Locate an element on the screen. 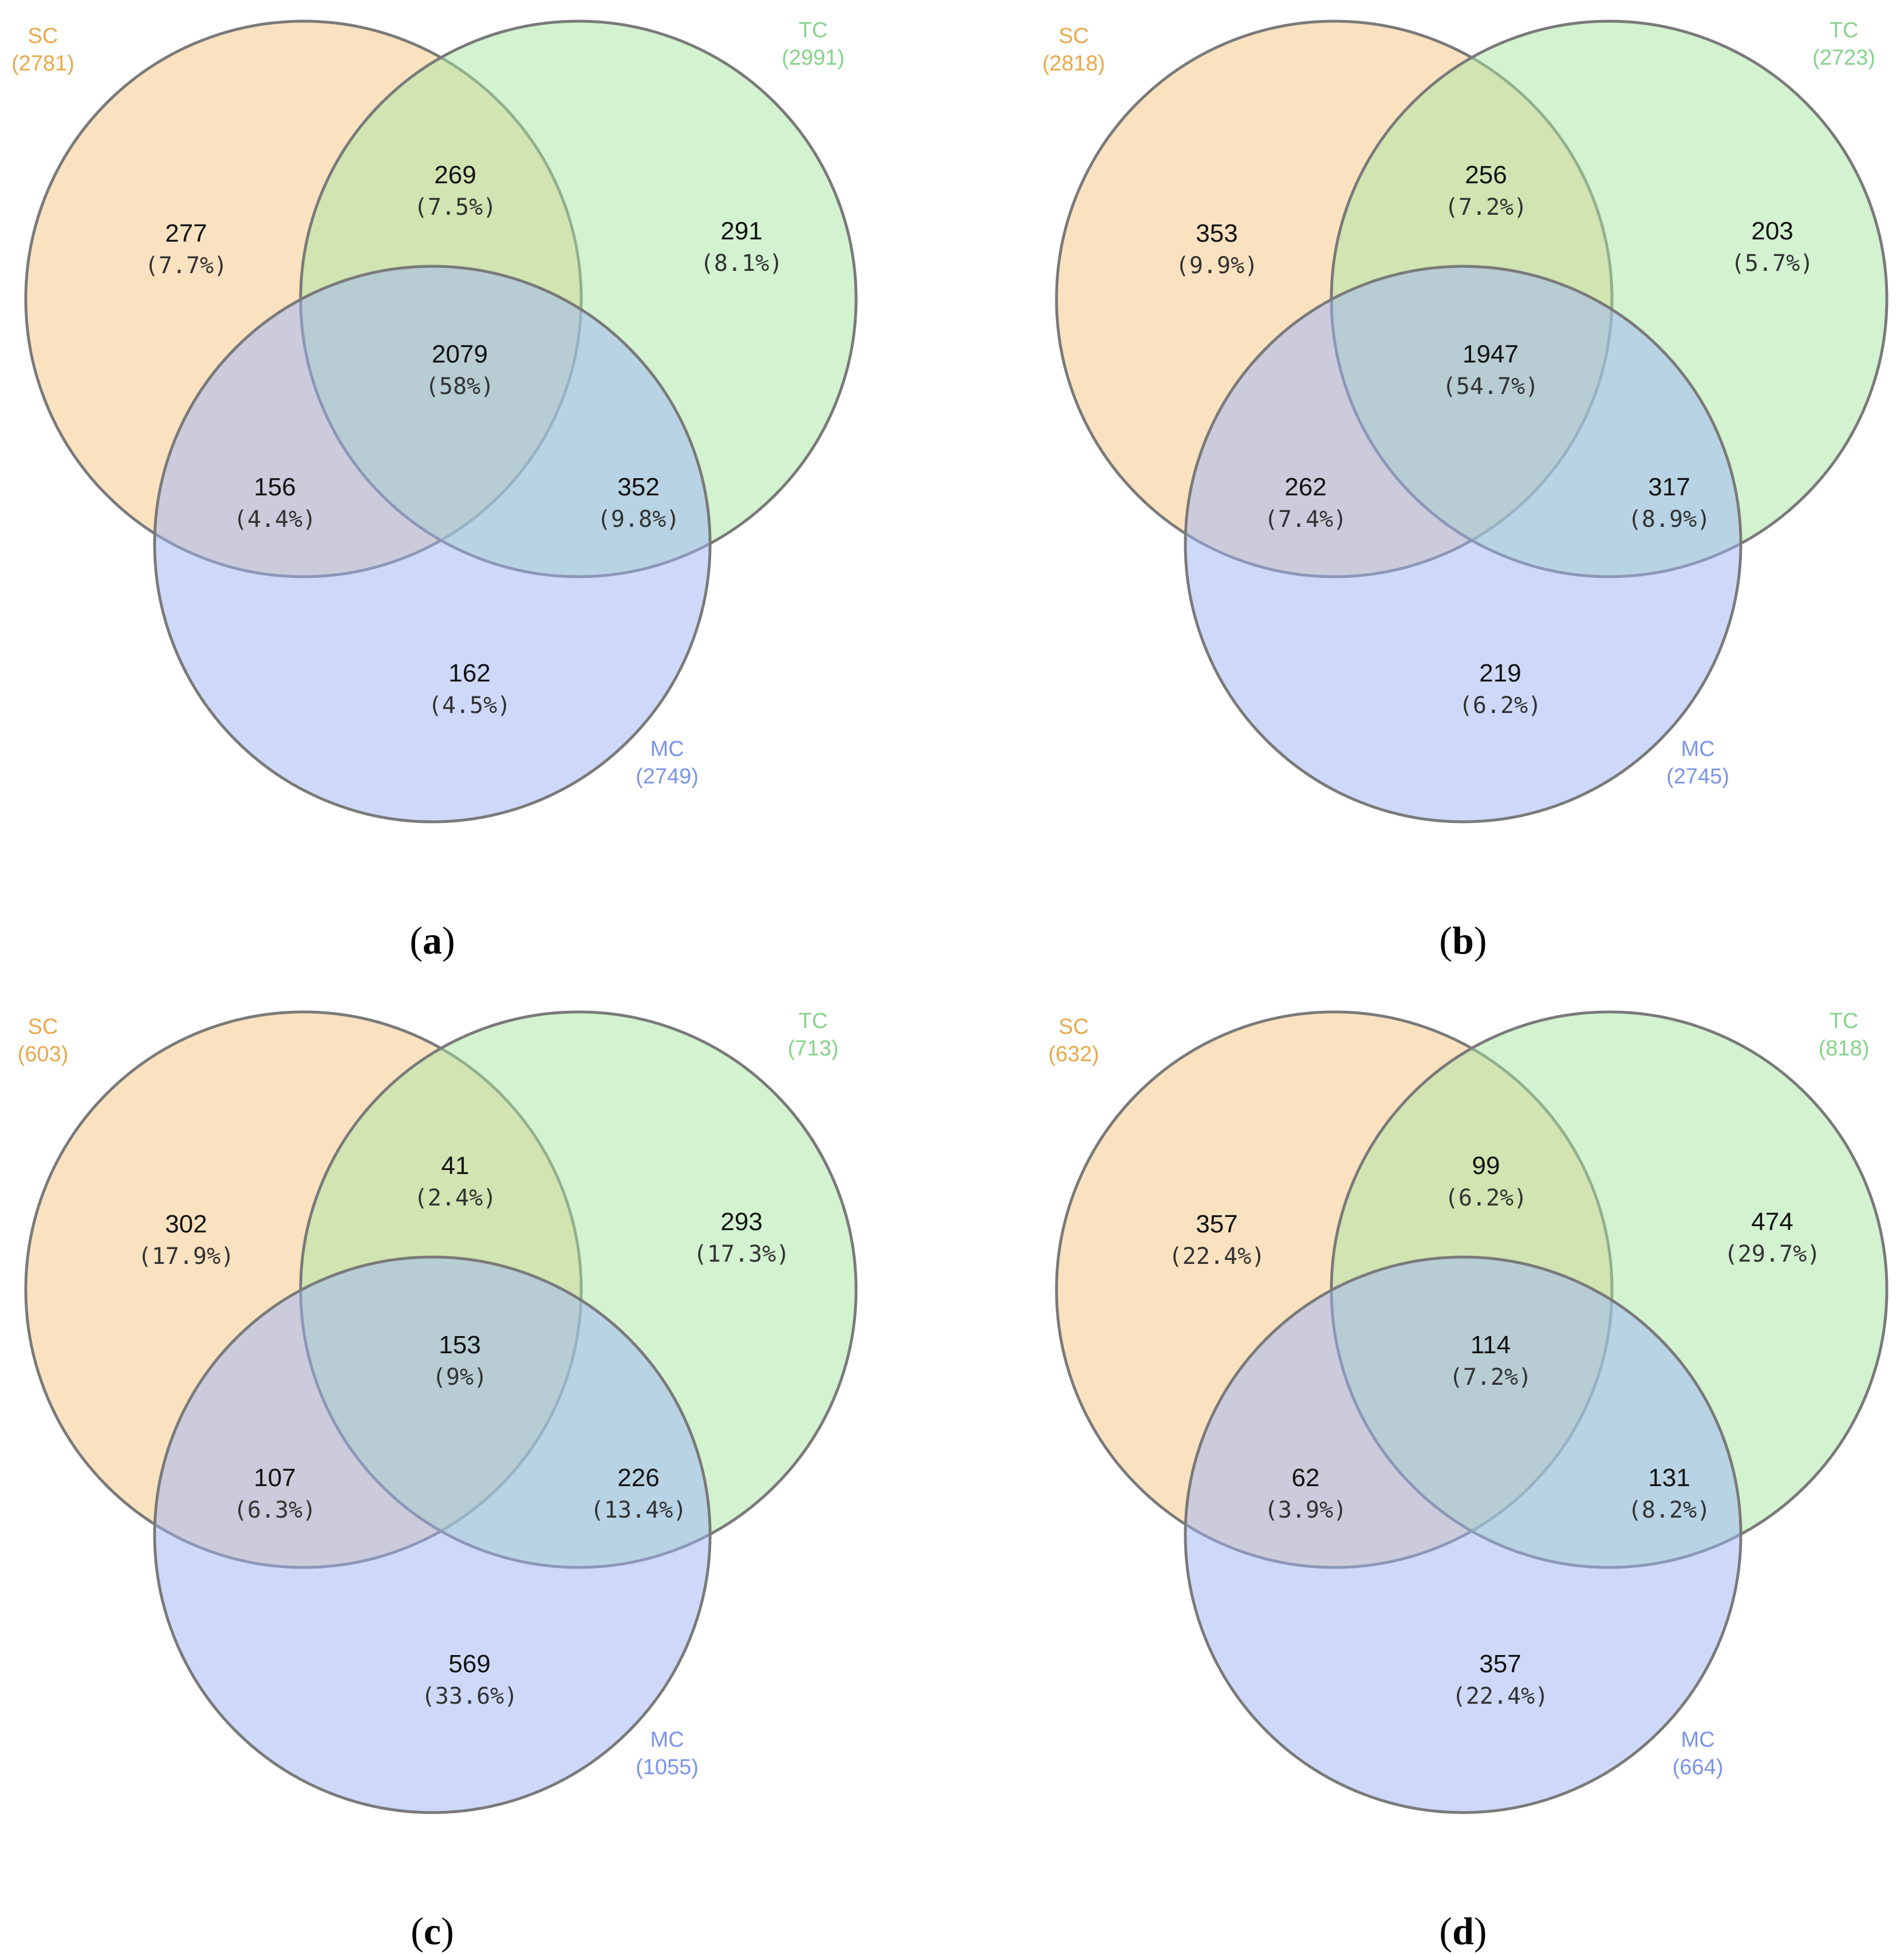 The width and height of the screenshot is (1904, 1954). region-percent-sc-tc: (7.5%) is located at coordinates (455, 207).